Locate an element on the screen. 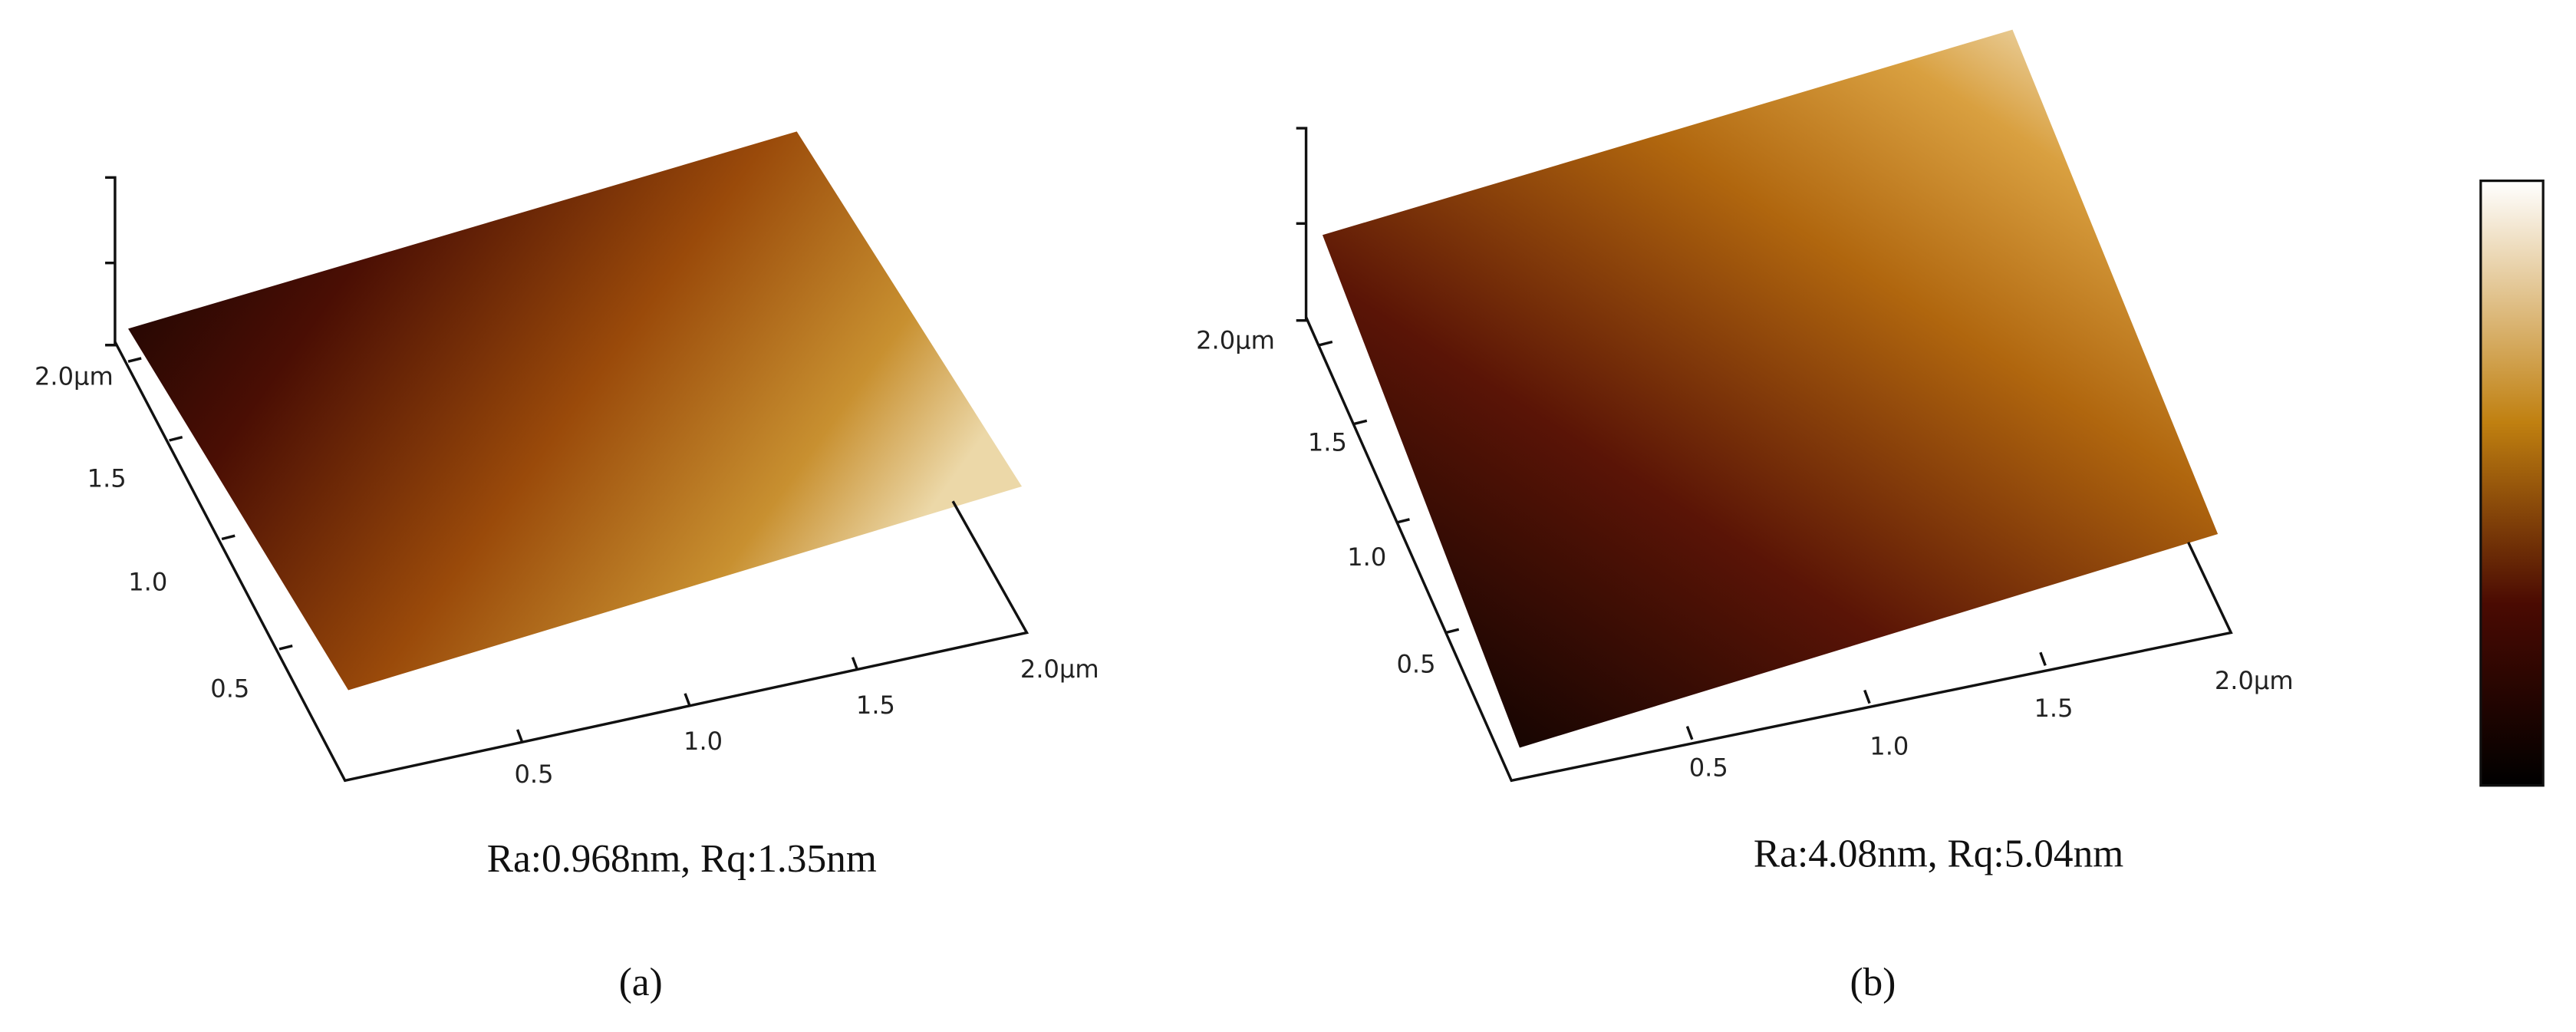  panel-label: (a) is located at coordinates (641, 982).